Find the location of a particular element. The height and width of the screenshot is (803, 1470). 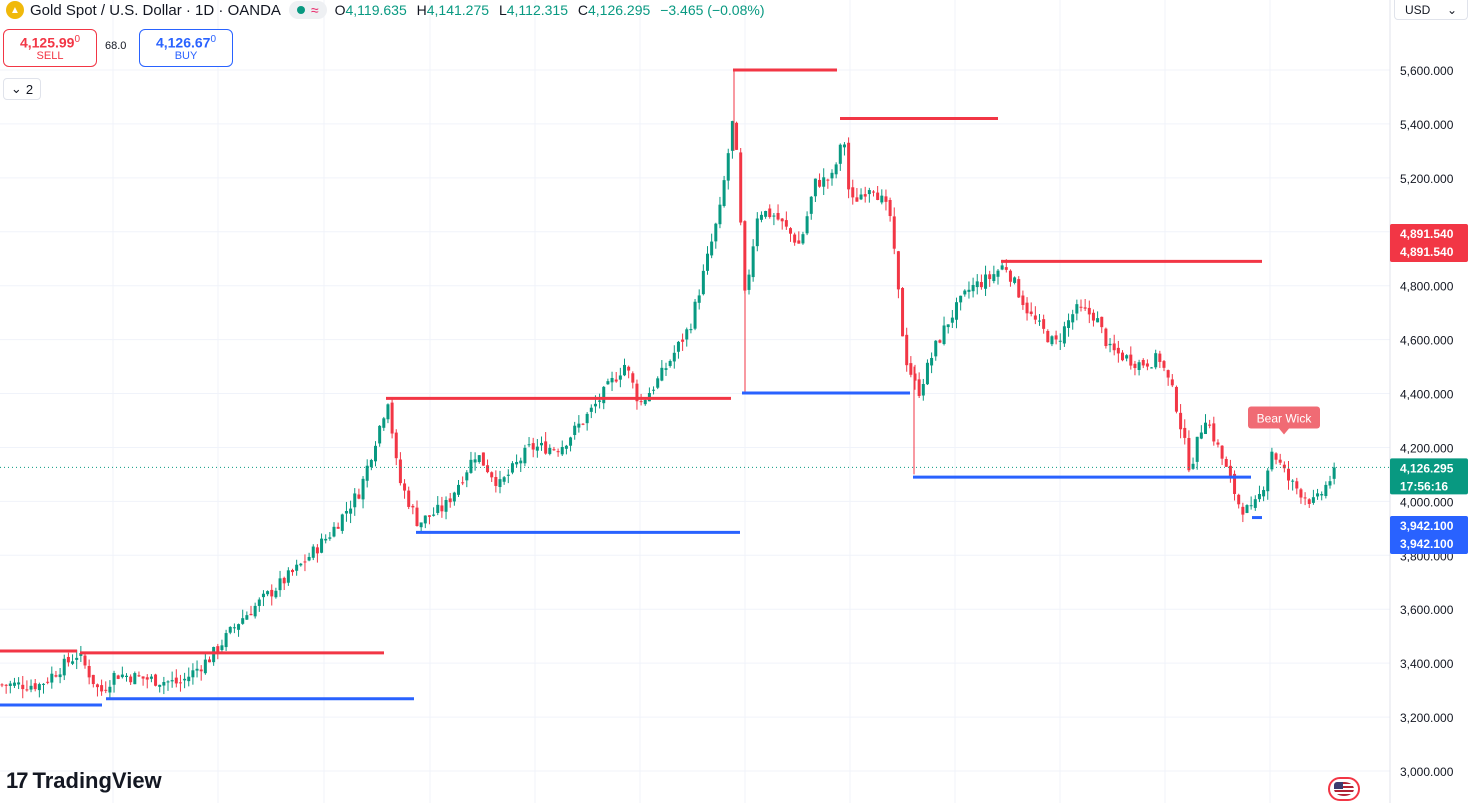

bear-wick-label: Bear Wick is located at coordinates (1285, 418).